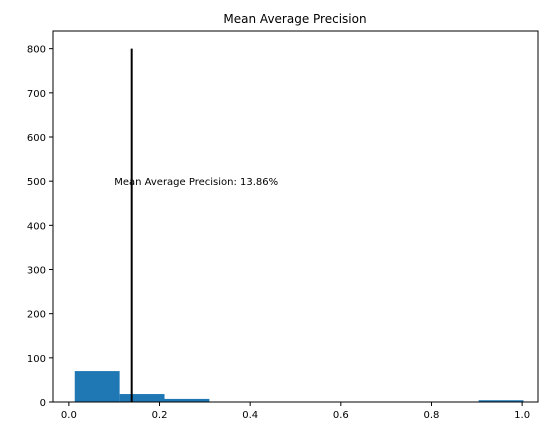 The height and width of the screenshot is (435, 555). I want to click on y-tick-label: 800, so click(36, 50).